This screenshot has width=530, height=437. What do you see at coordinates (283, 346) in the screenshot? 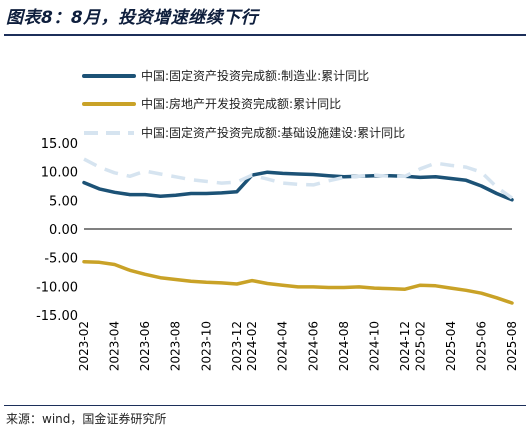
I see `x-tick-label: 2024-04` at bounding box center [283, 346].